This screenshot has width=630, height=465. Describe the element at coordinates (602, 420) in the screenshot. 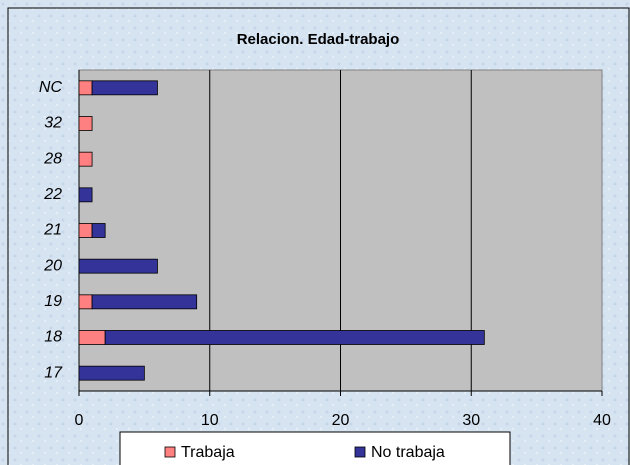

I see `x-tick-label: 40` at that location.